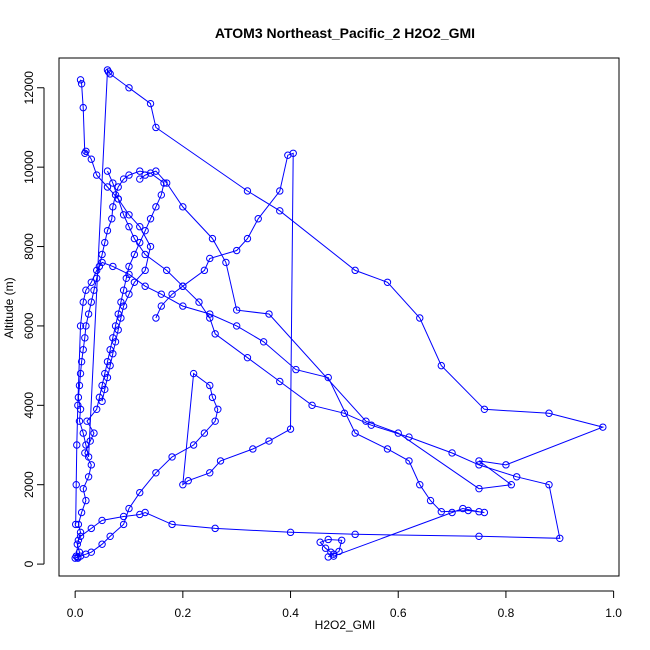 The height and width of the screenshot is (650, 650). Describe the element at coordinates (344, 605) in the screenshot. I see `x-axis: 0.0 0.2 0.4 0.6 0.8 1.0` at that location.